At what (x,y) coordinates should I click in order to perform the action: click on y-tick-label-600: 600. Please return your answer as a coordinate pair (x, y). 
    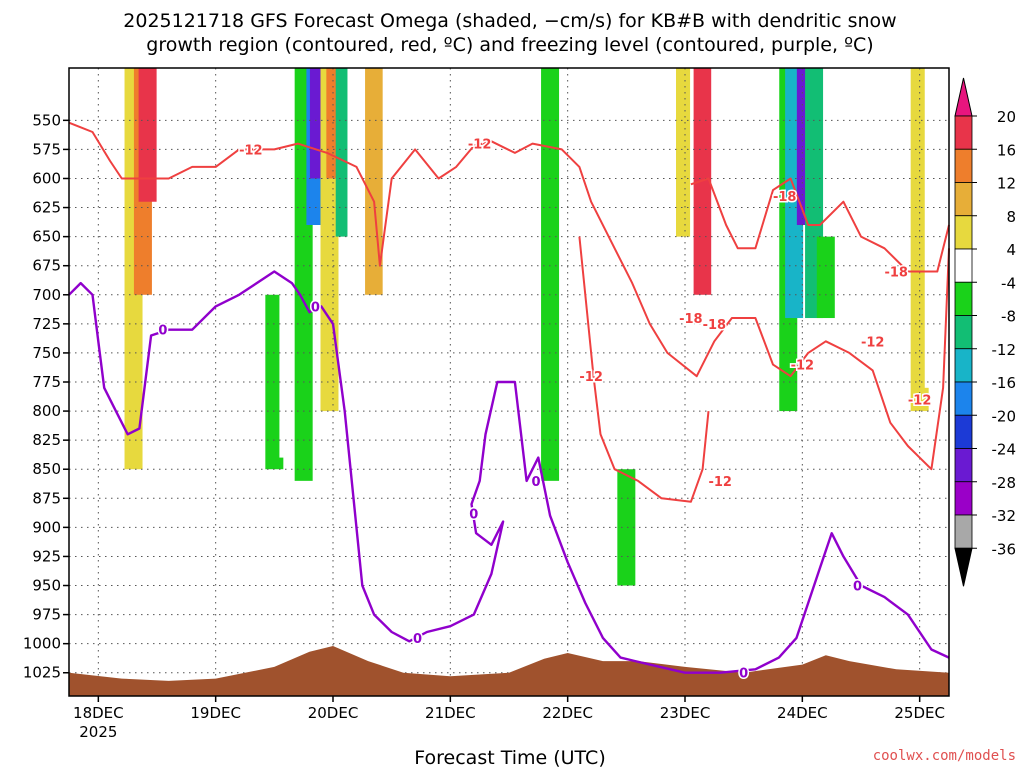
    Looking at the image, I should click on (46, 178).